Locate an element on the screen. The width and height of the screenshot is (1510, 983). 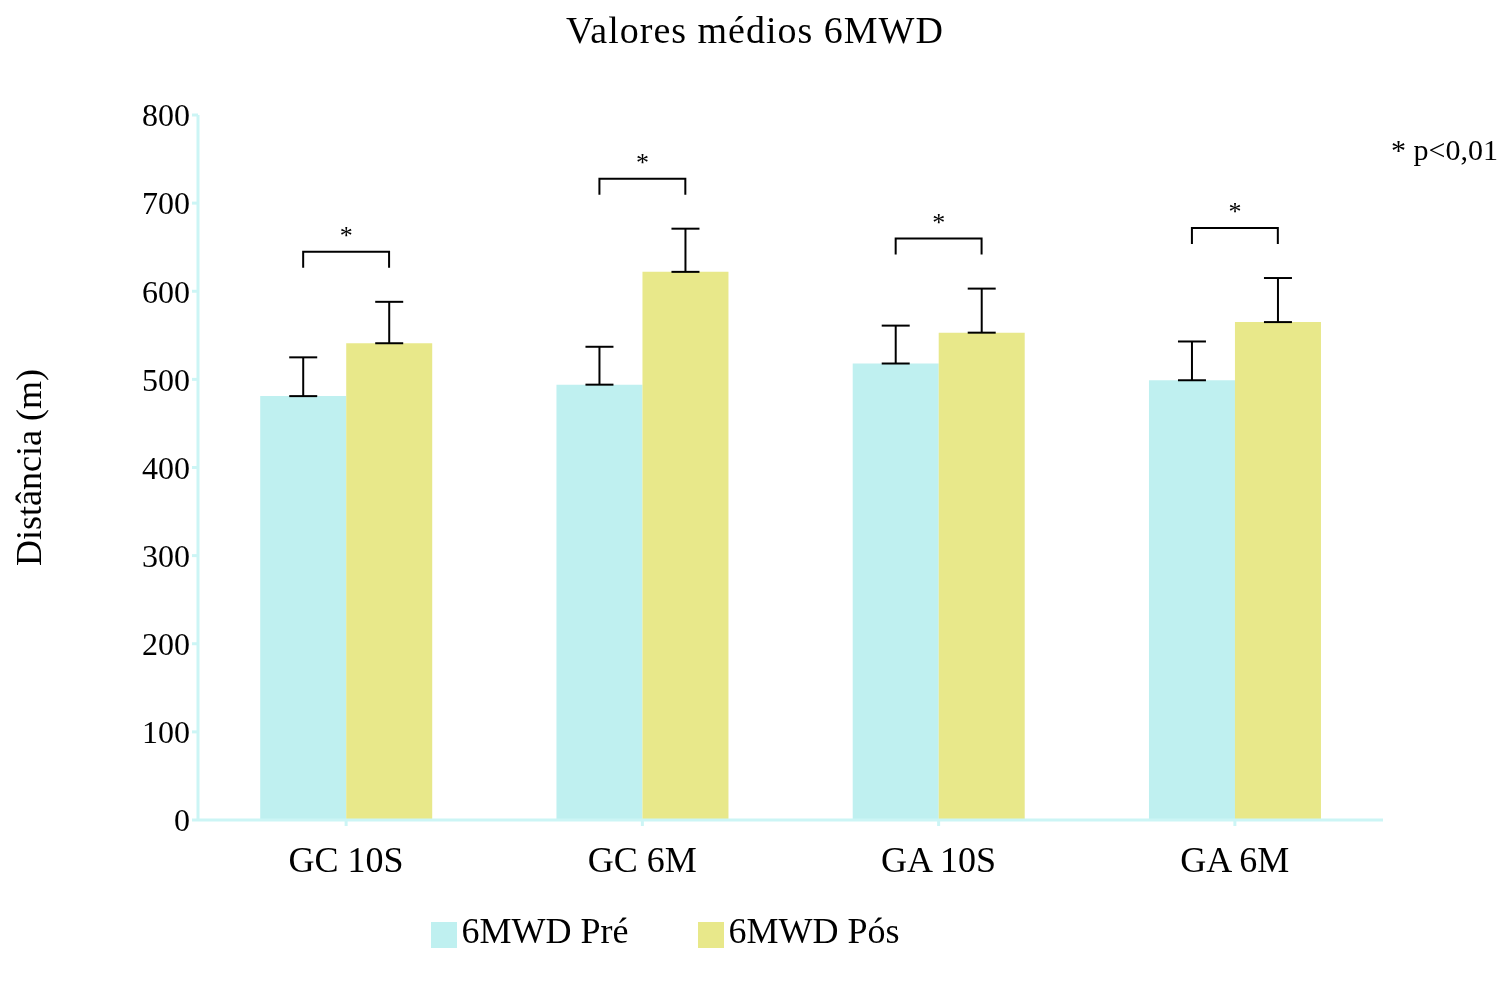
x-tick-label: GA 10S is located at coordinates (939, 859).